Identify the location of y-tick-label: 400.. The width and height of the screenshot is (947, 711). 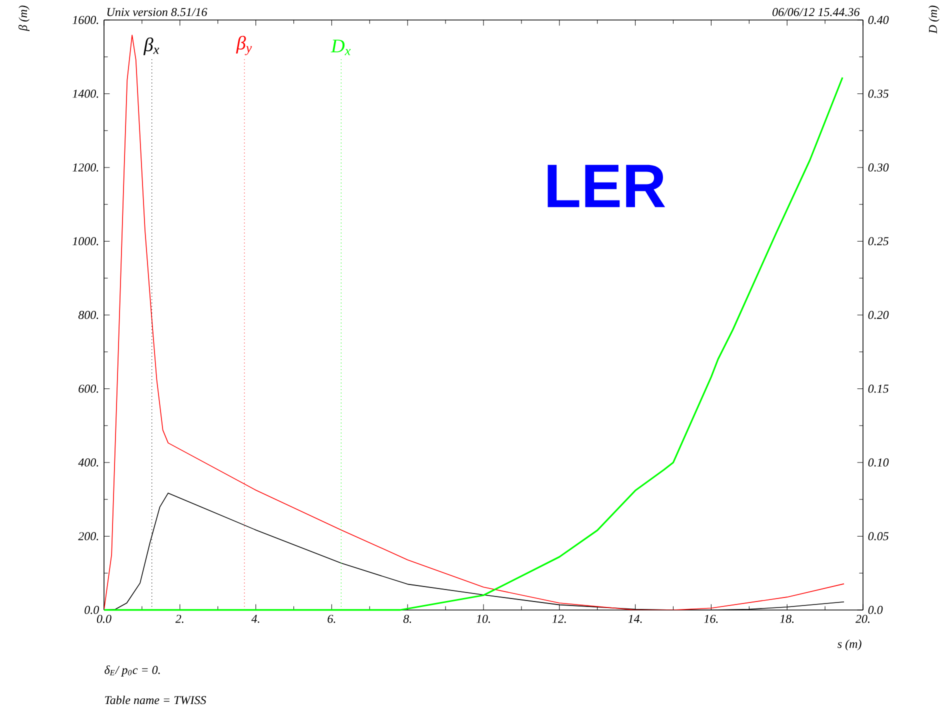
(88, 462).